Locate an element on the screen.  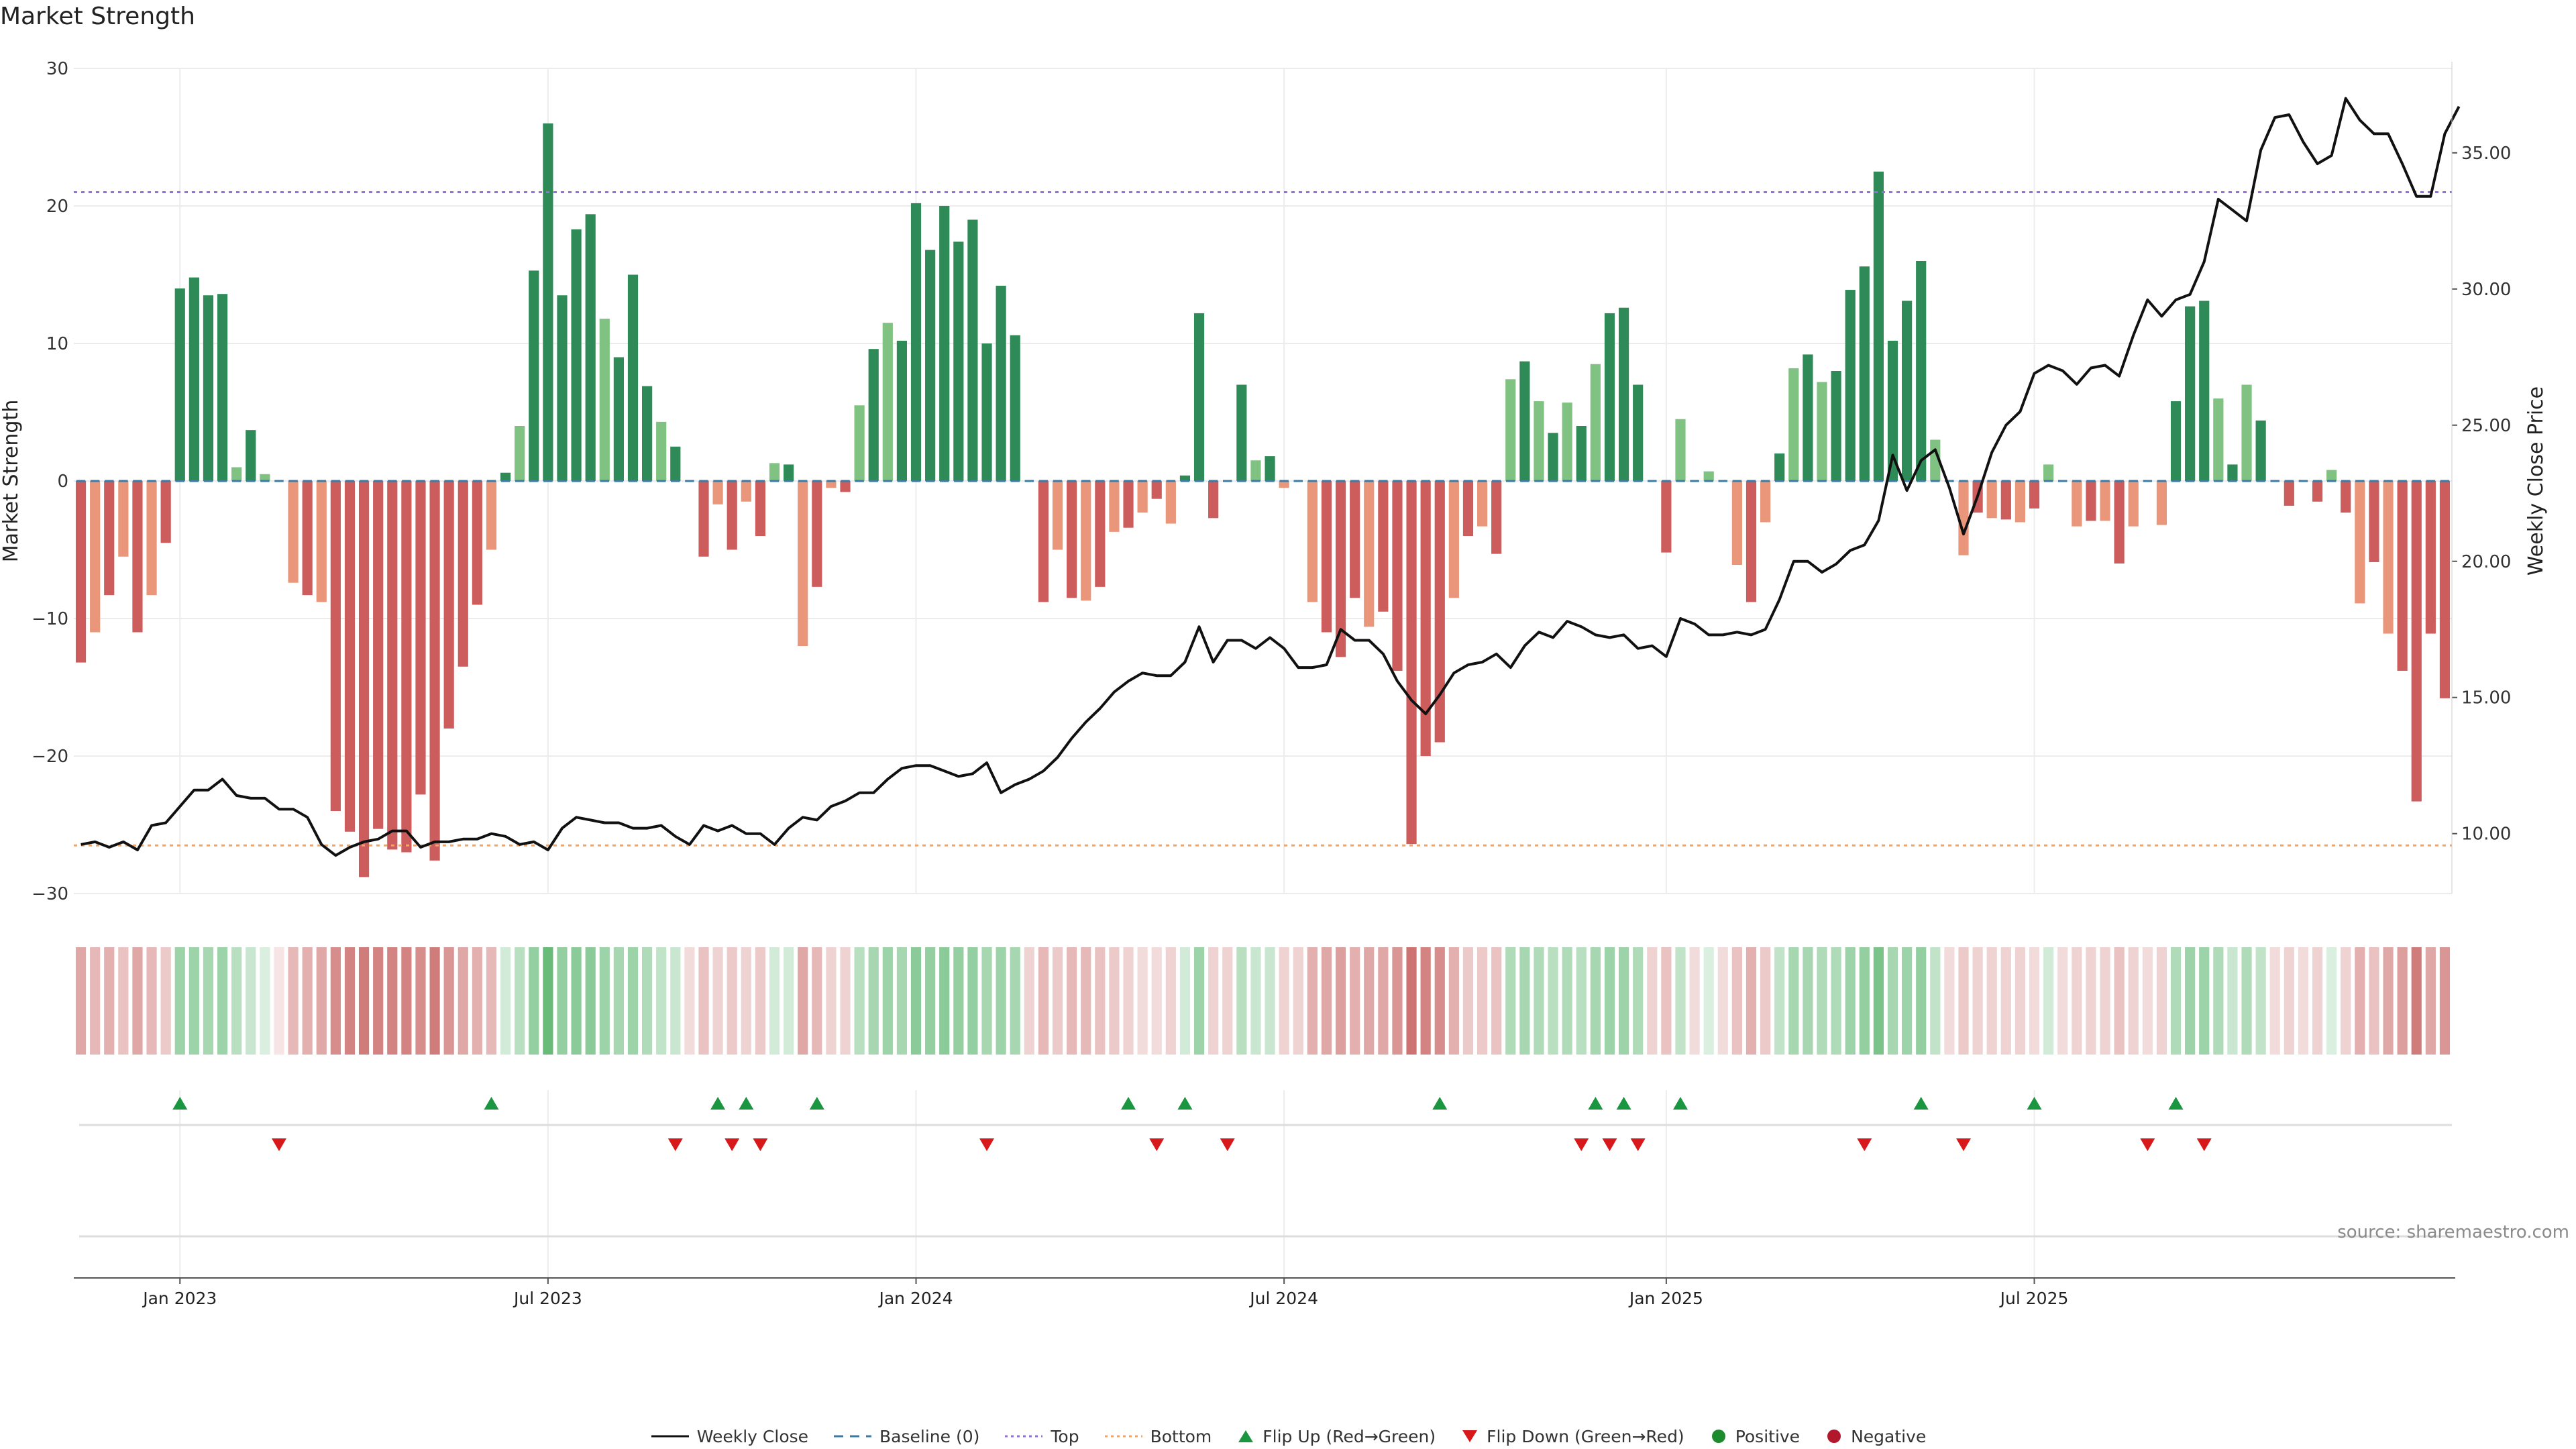
left-tick-label: −10 is located at coordinates (50, 619).